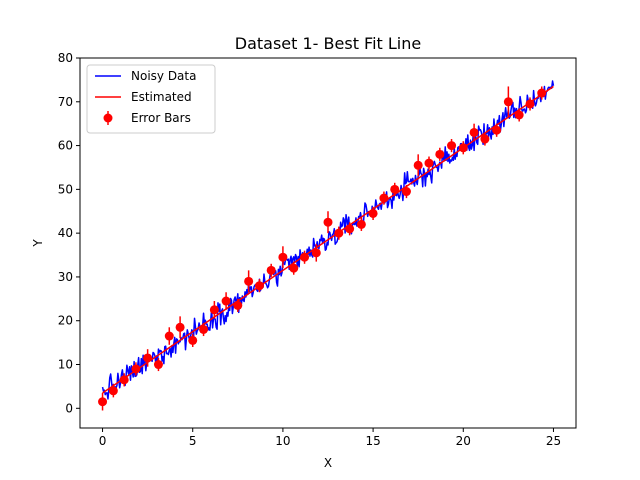  What do you see at coordinates (65, 146) in the screenshot?
I see `y-tick-label: 60` at bounding box center [65, 146].